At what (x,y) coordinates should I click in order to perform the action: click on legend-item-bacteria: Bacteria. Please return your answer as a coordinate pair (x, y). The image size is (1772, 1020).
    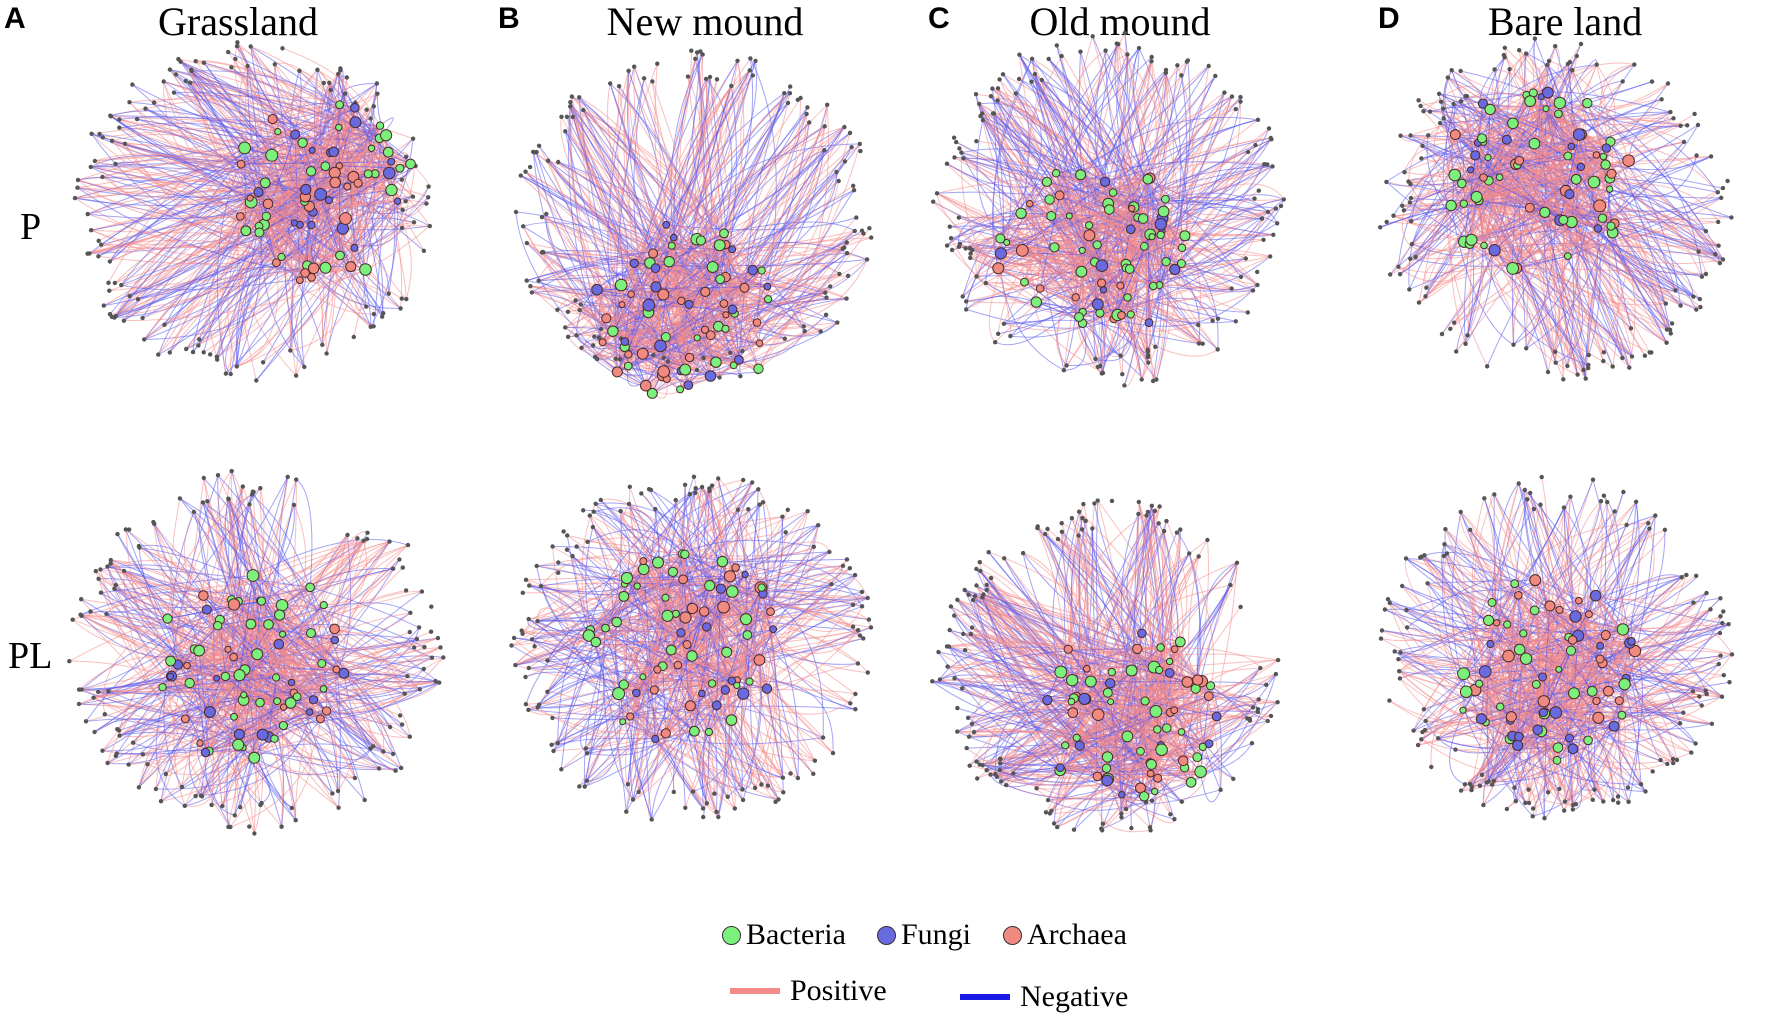
    Looking at the image, I should click on (784, 935).